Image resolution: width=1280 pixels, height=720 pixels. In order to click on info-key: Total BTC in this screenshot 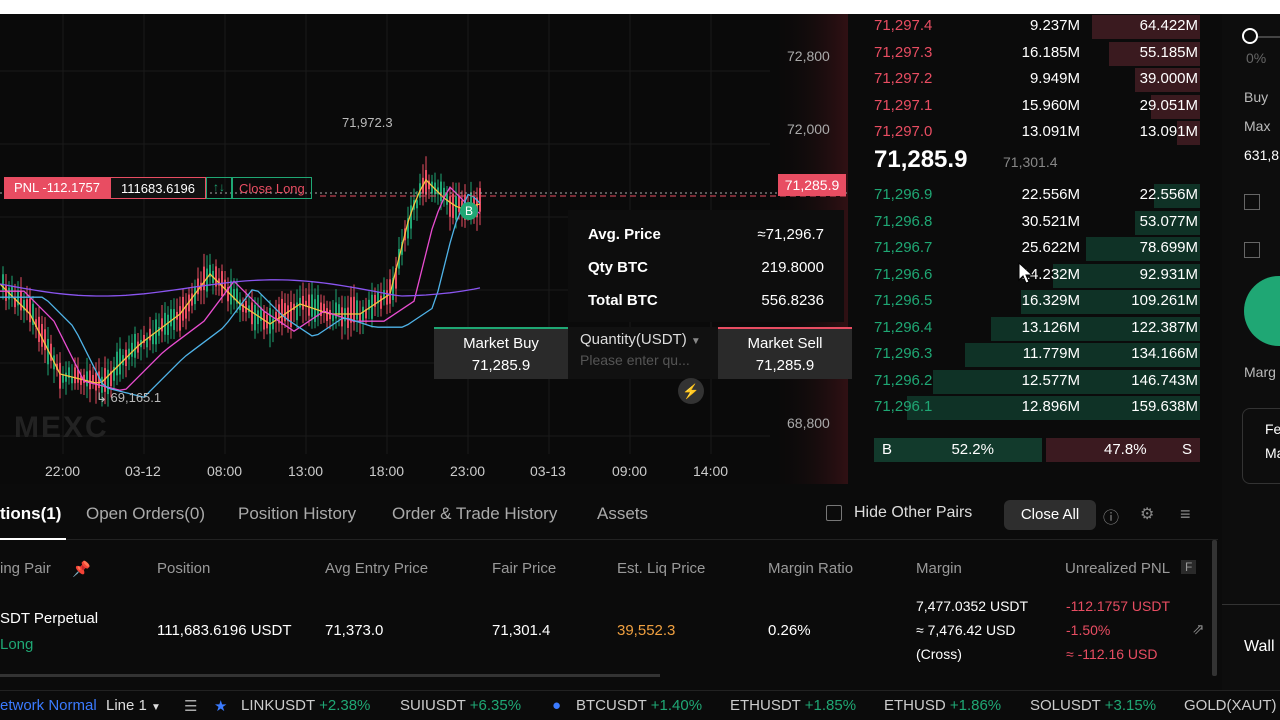, I will do `click(623, 300)`.